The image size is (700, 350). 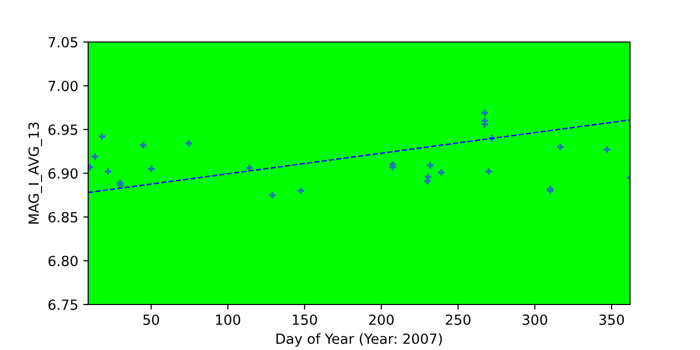 What do you see at coordinates (381, 319) in the screenshot?
I see `x-tick-label: 200` at bounding box center [381, 319].